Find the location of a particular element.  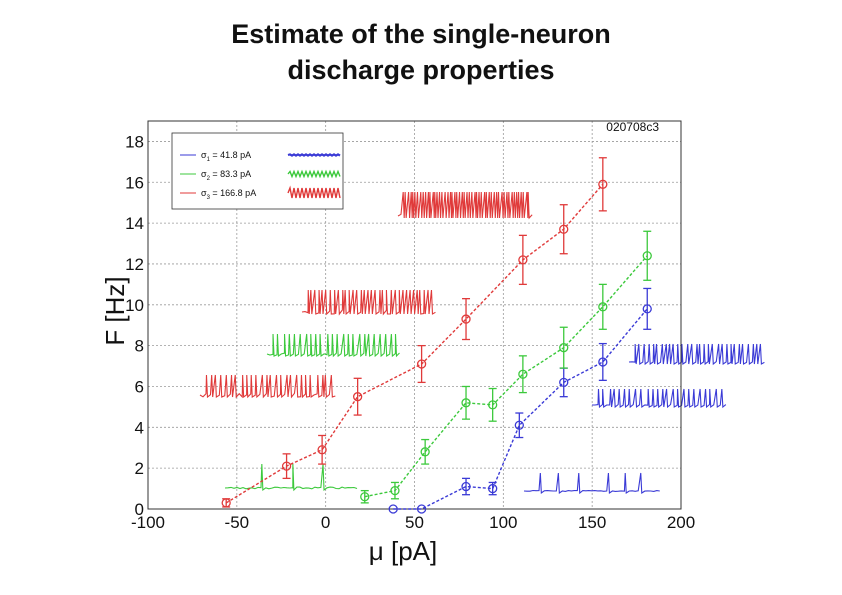

x-tick-label: 150 is located at coordinates (592, 522).